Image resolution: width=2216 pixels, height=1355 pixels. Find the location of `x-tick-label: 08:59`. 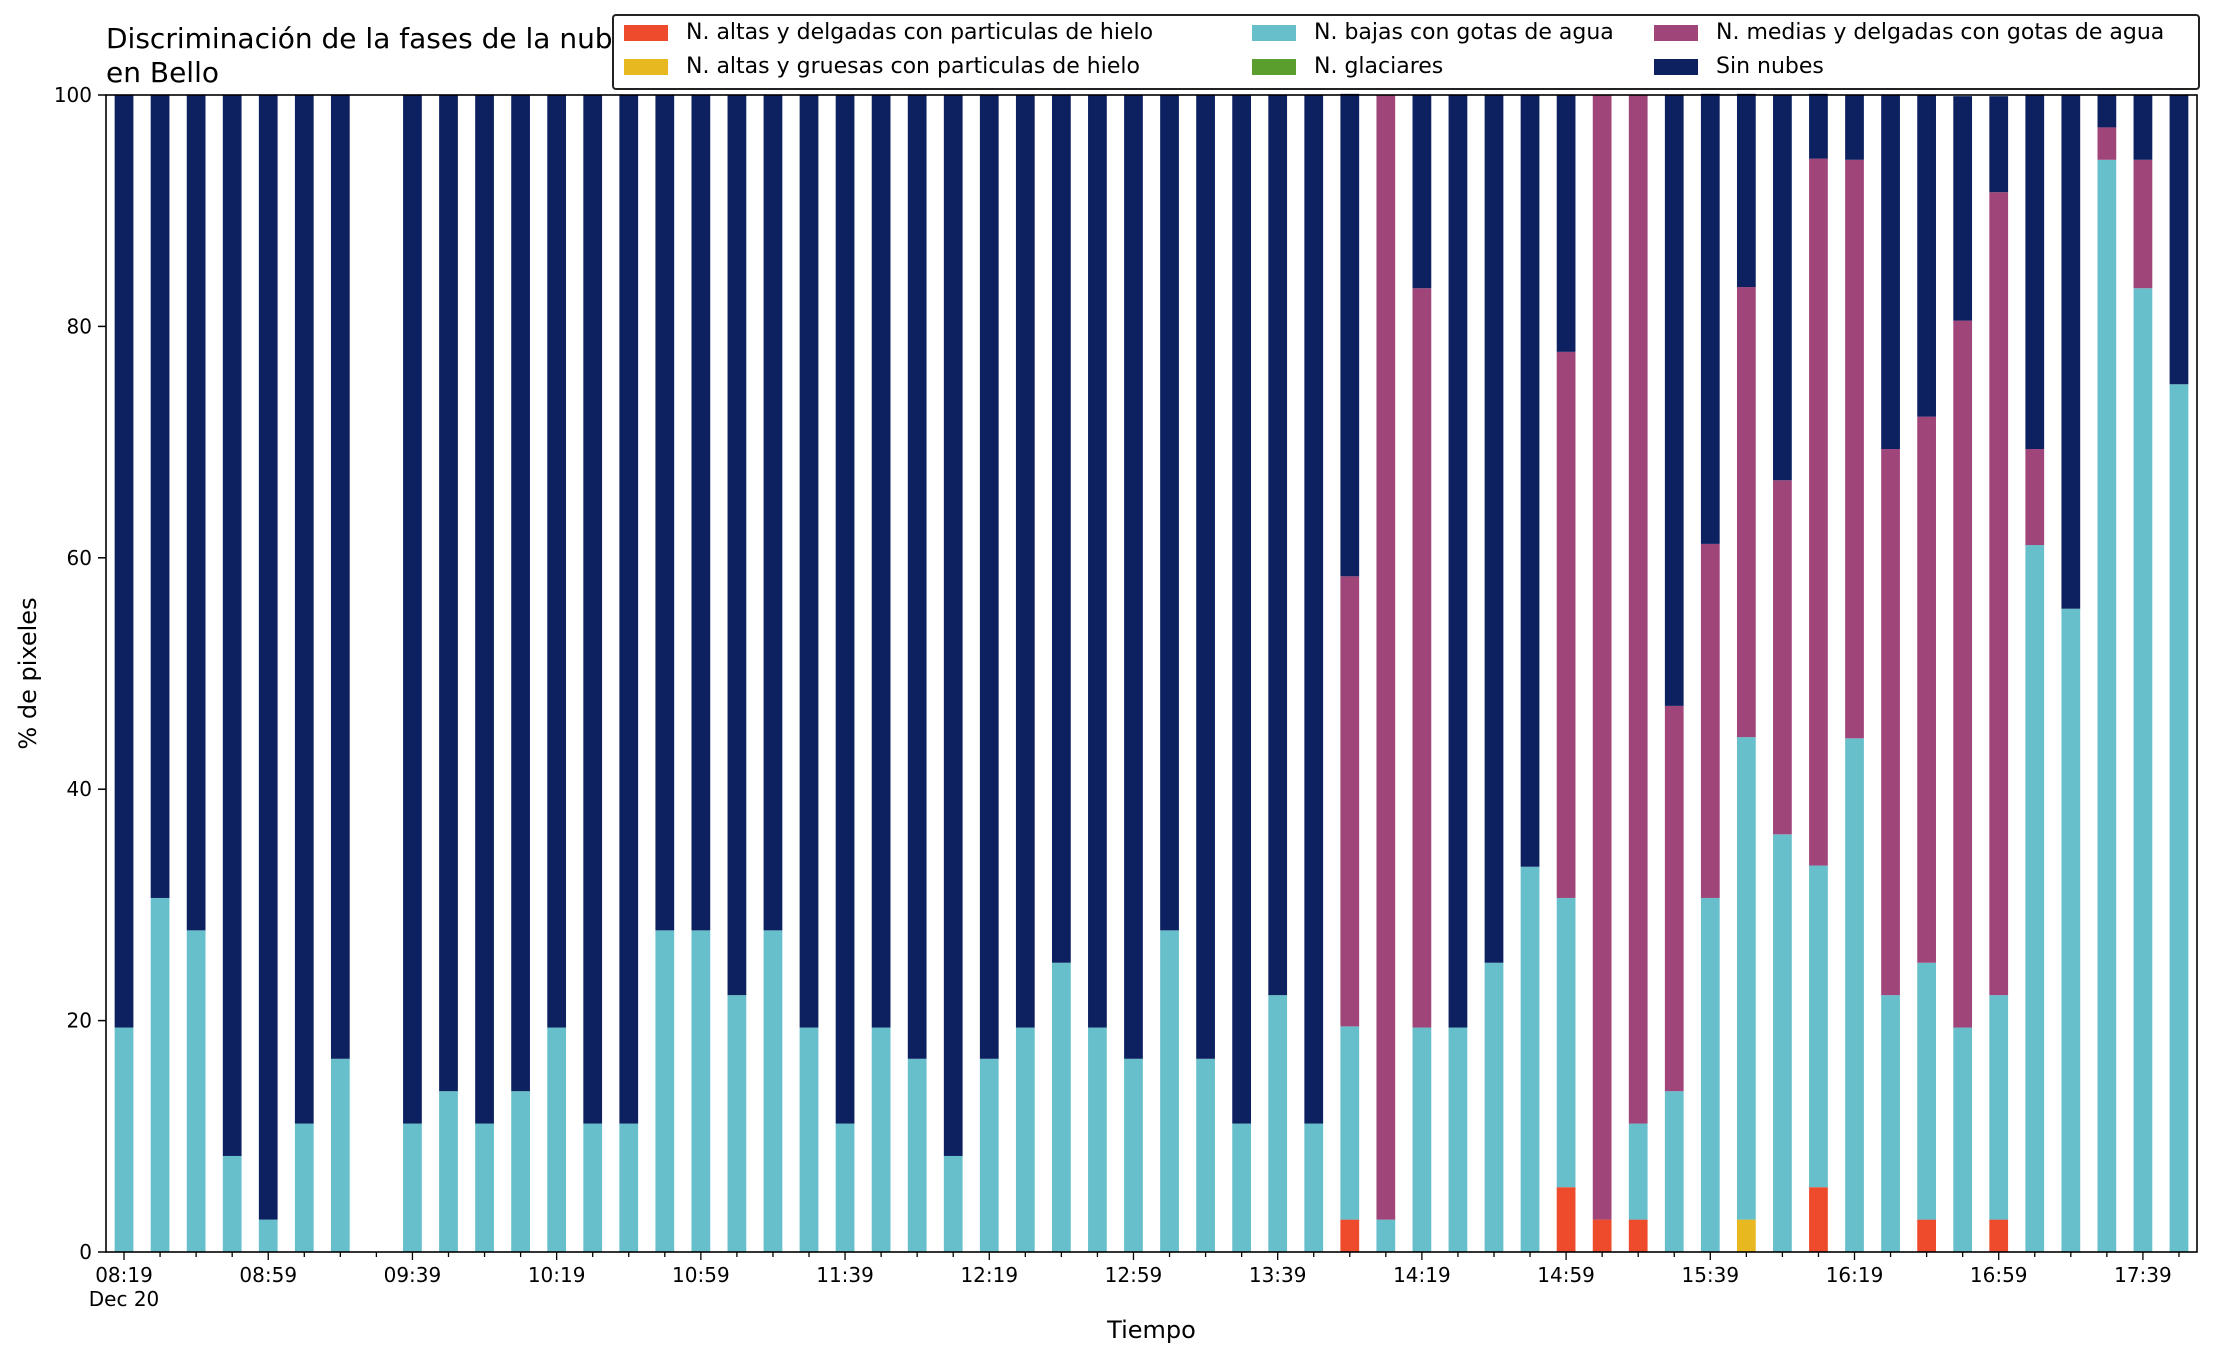

x-tick-label: 08:59 is located at coordinates (268, 1275).